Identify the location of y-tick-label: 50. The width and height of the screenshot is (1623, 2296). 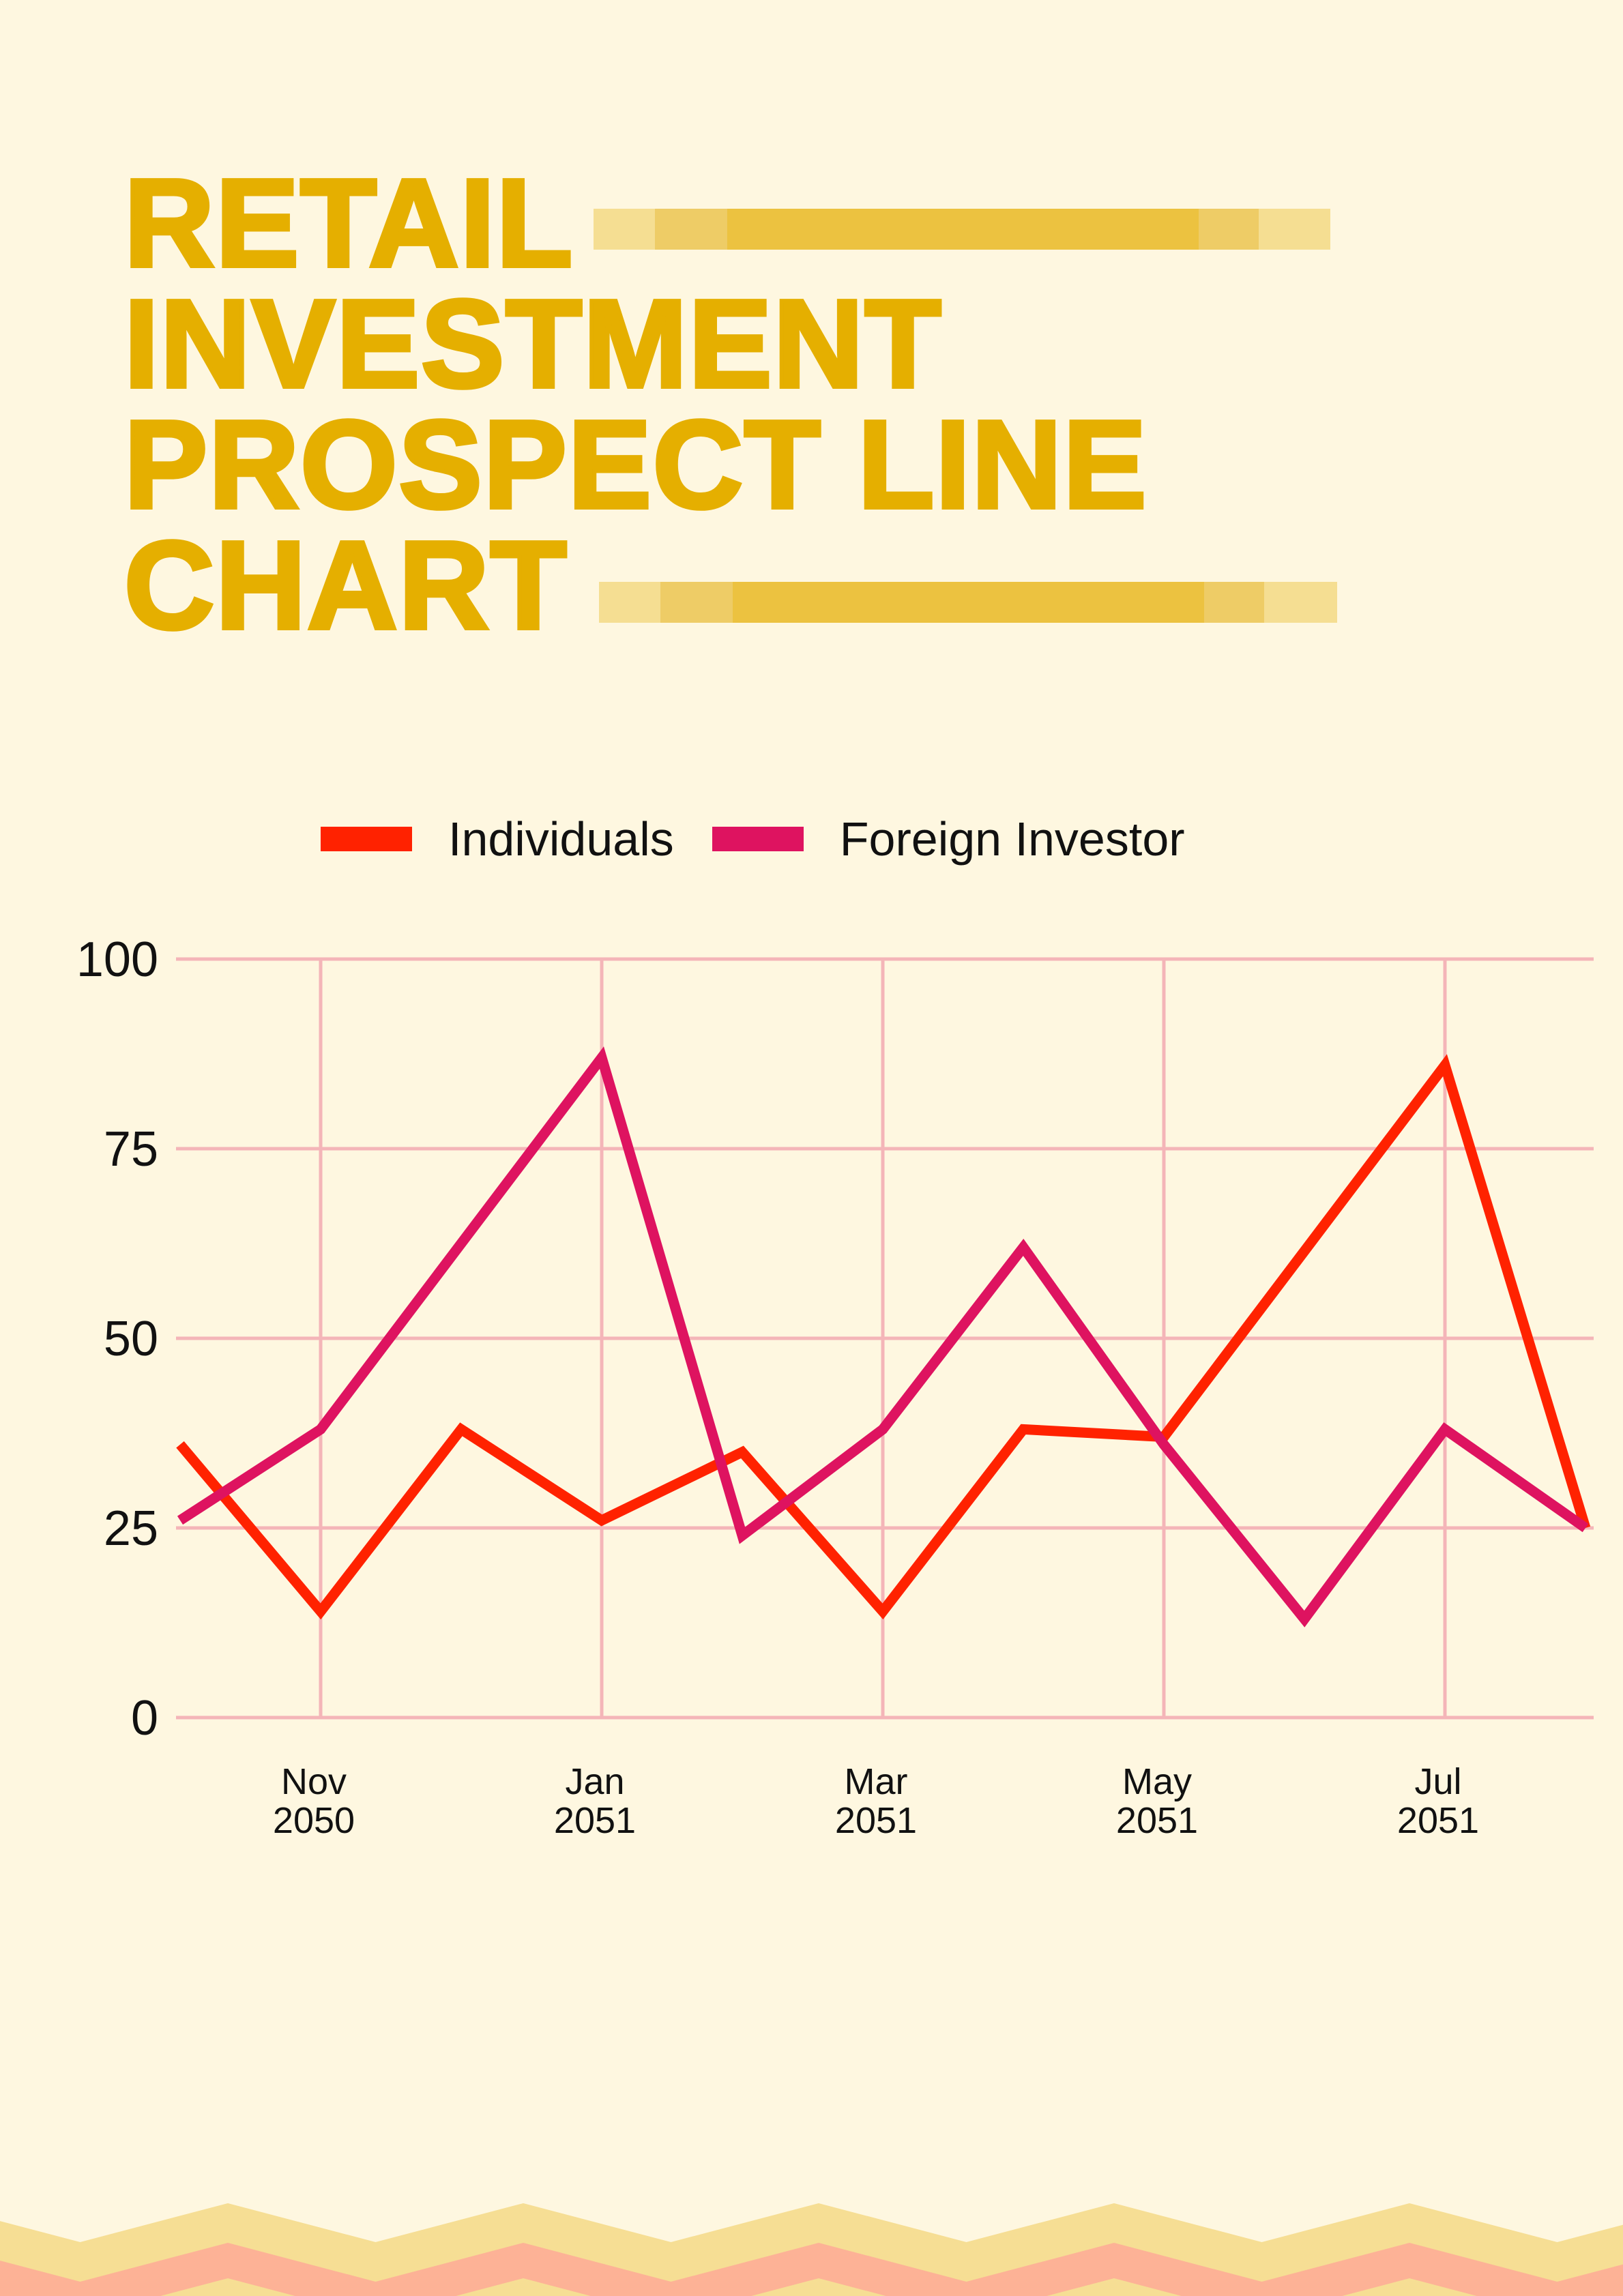
(131, 1339).